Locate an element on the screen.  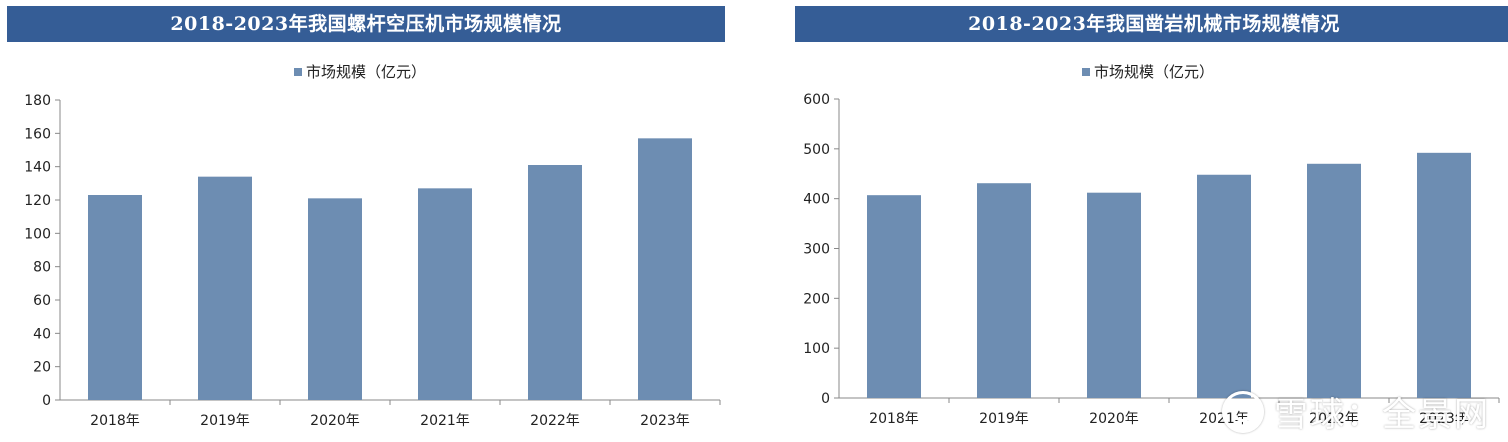
y-tick-label: 160 is located at coordinates (37, 134).